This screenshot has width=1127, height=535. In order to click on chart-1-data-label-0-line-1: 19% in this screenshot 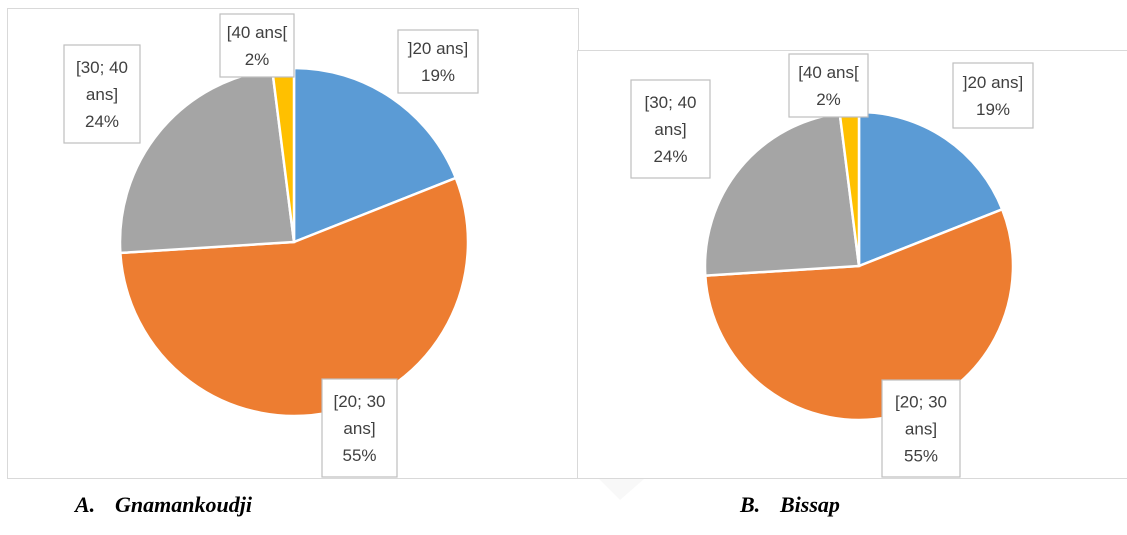, I will do `click(993, 109)`.